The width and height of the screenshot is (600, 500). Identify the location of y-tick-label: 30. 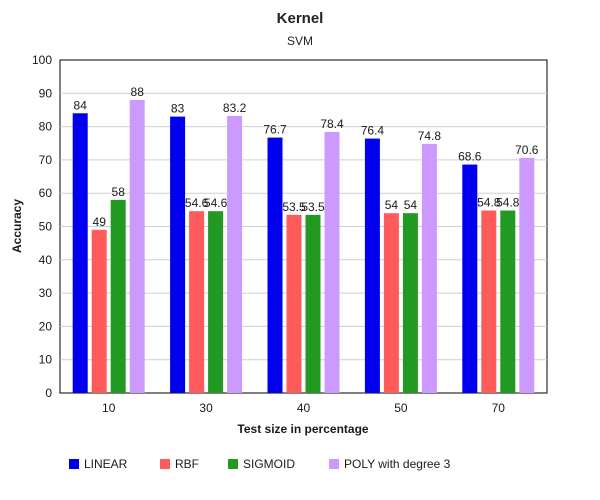
(46, 293).